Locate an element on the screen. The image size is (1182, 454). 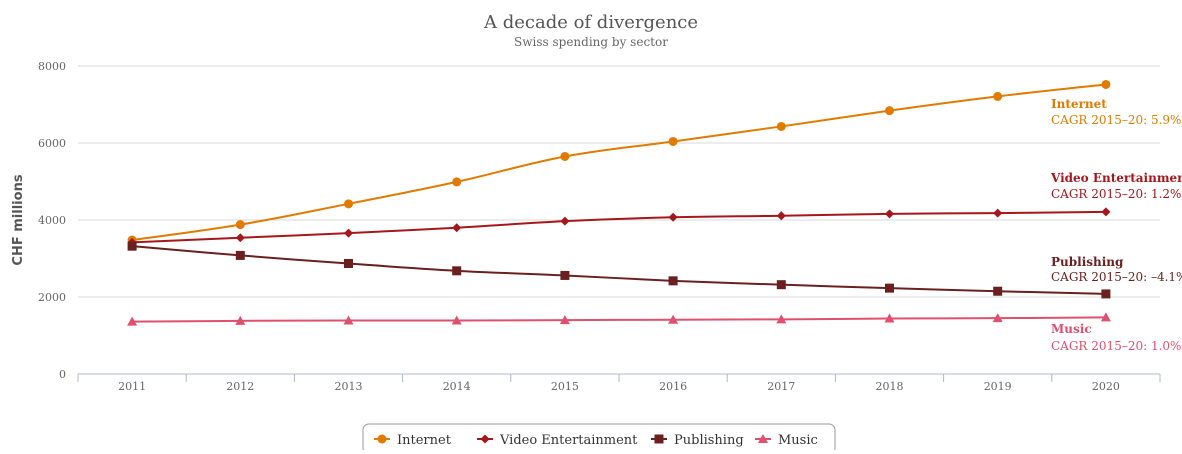
legend-item-video-entertainment: Video Entertainment is located at coordinates (557, 440).